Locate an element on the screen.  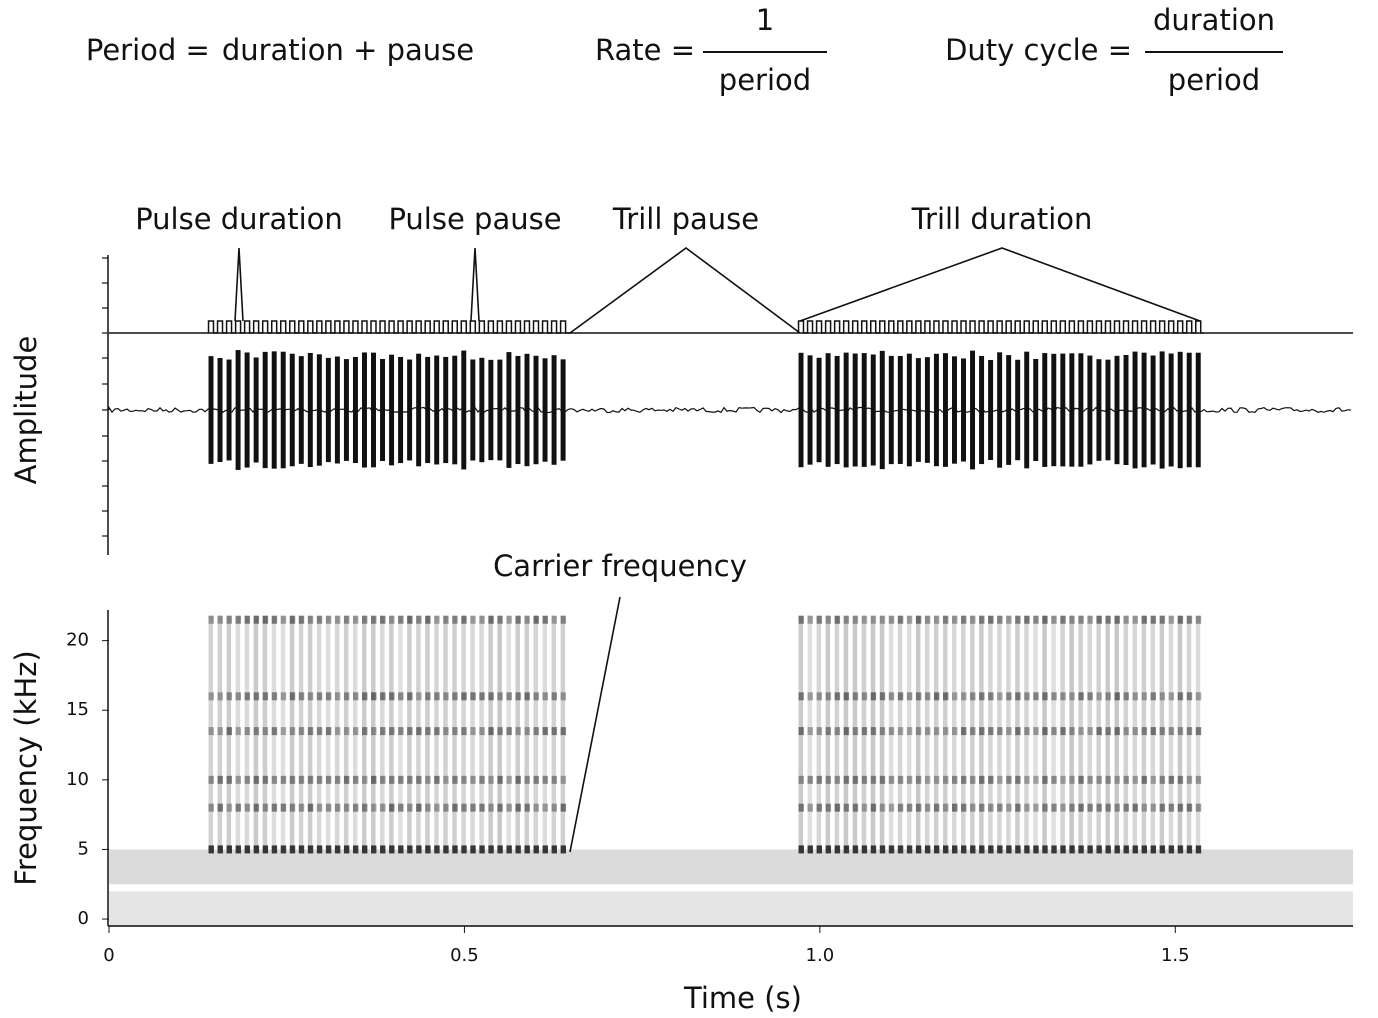
formula-period: Period = duration + pause is located at coordinates (280, 50).